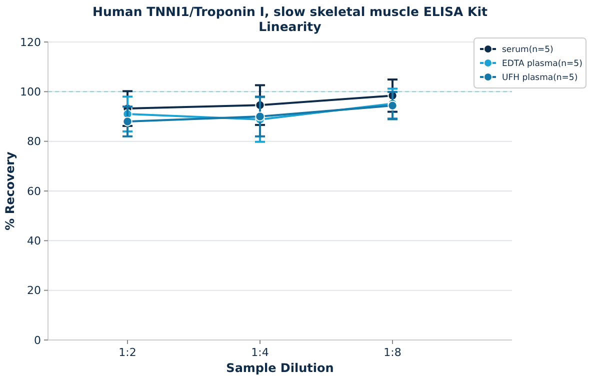 The height and width of the screenshot is (380, 590). What do you see at coordinates (280, 368) in the screenshot?
I see `x-axis-title: Sample Dilution` at bounding box center [280, 368].